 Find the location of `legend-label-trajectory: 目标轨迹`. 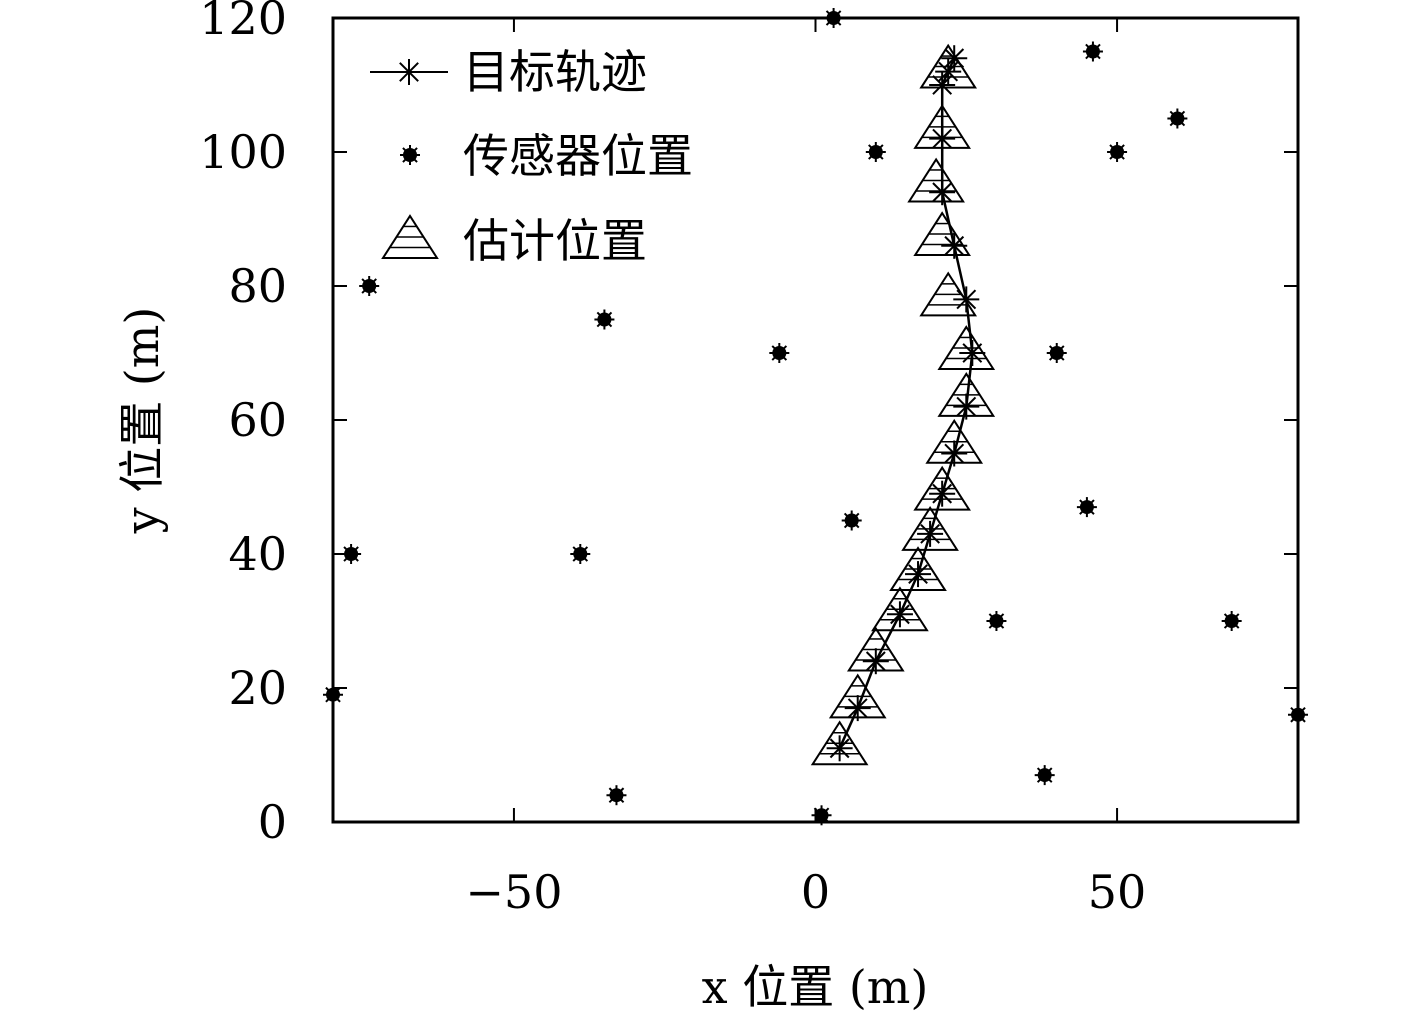

legend-label-trajectory: 目标轨迹 is located at coordinates (555, 72).